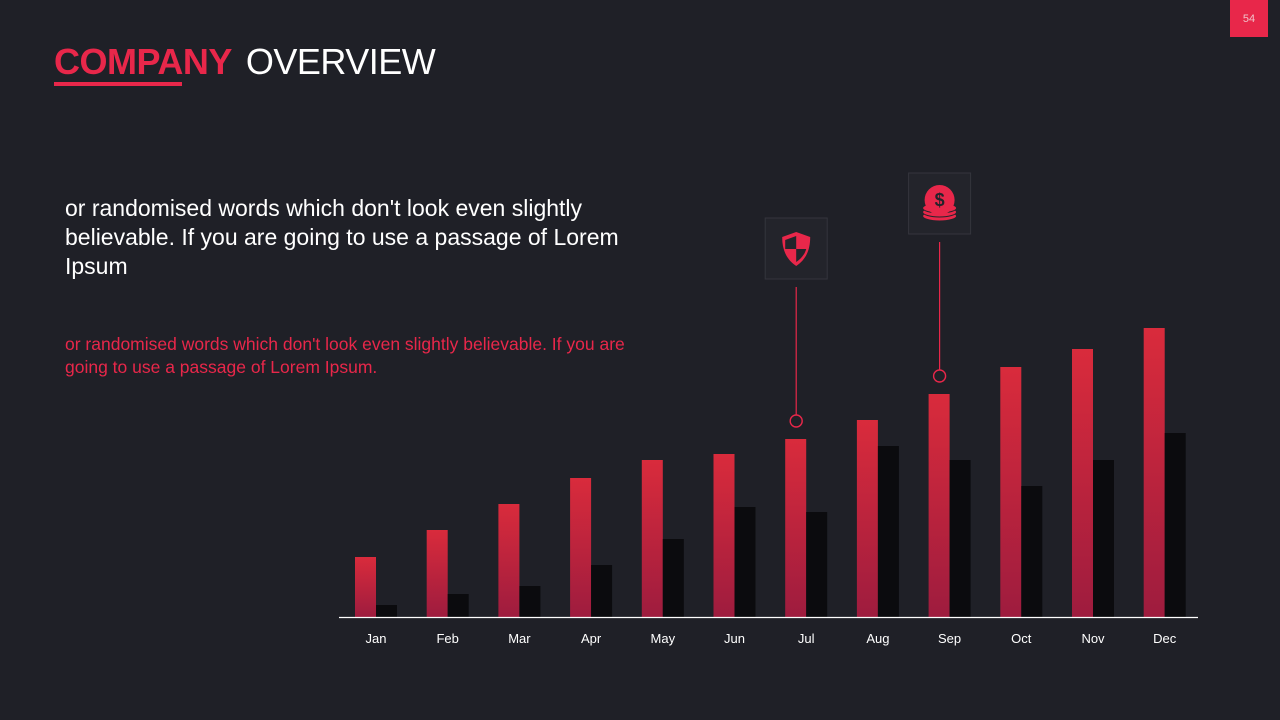  I want to click on dollar-sign: $, so click(940, 200).